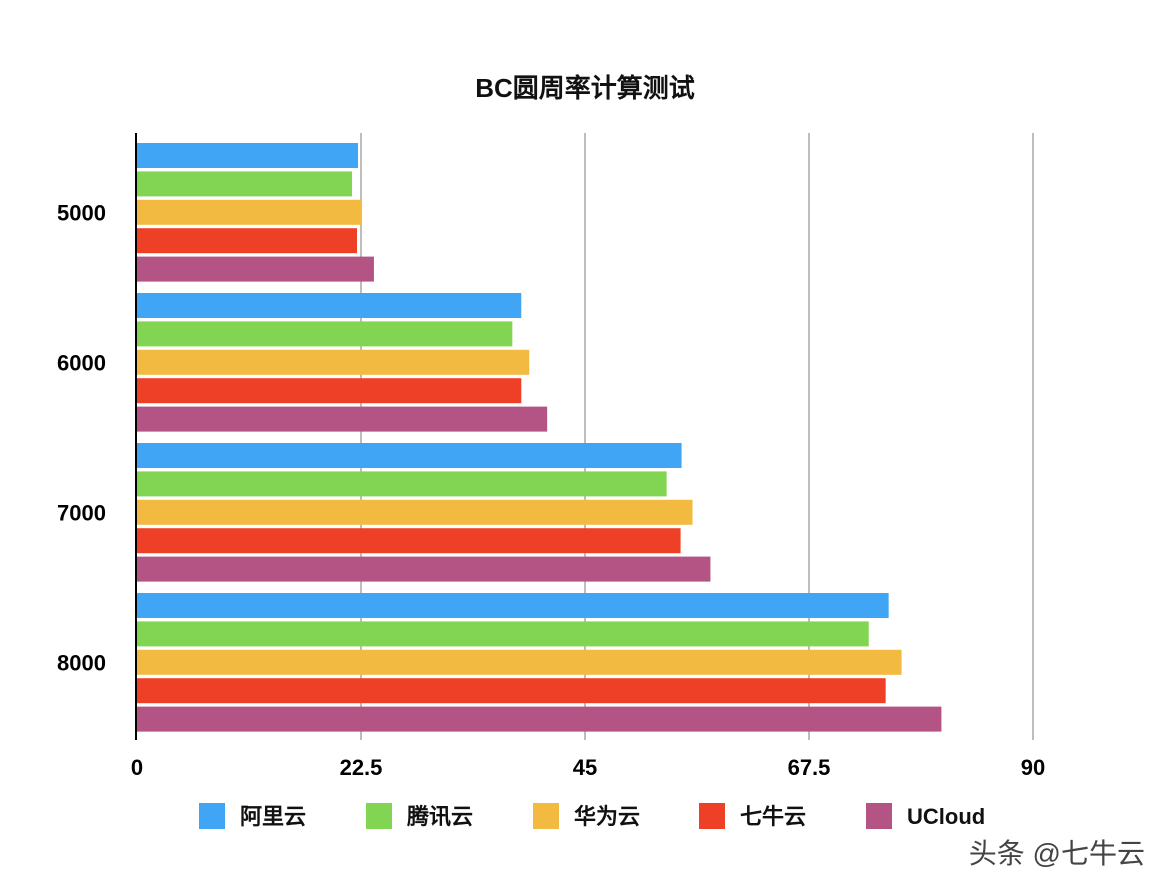 This screenshot has width=1170, height=894. I want to click on legend-label: 腾讯云, so click(440, 816).